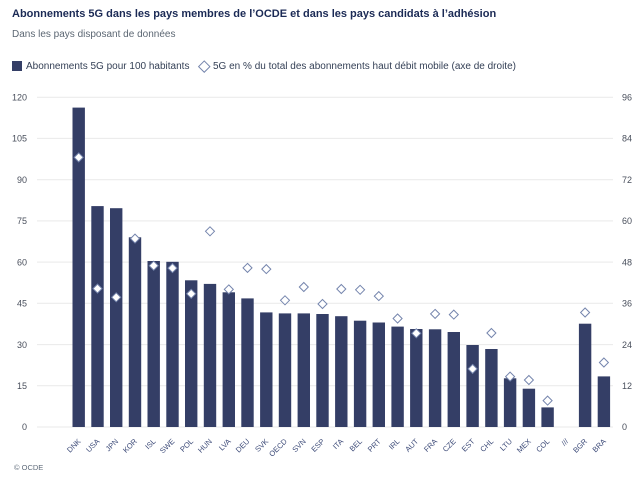  I want to click on svg-text: 12, so click(627, 386).